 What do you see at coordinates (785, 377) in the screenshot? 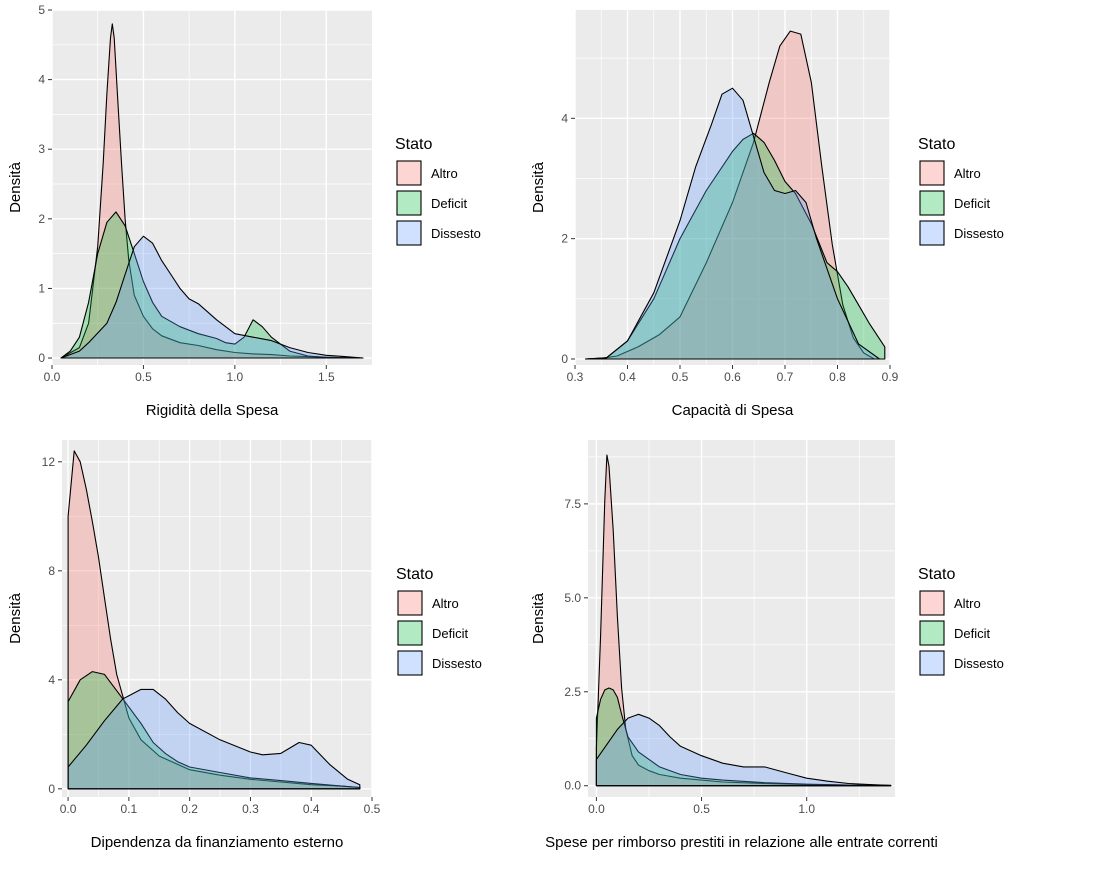
I see `x-tick-label: 0.7` at bounding box center [785, 377].